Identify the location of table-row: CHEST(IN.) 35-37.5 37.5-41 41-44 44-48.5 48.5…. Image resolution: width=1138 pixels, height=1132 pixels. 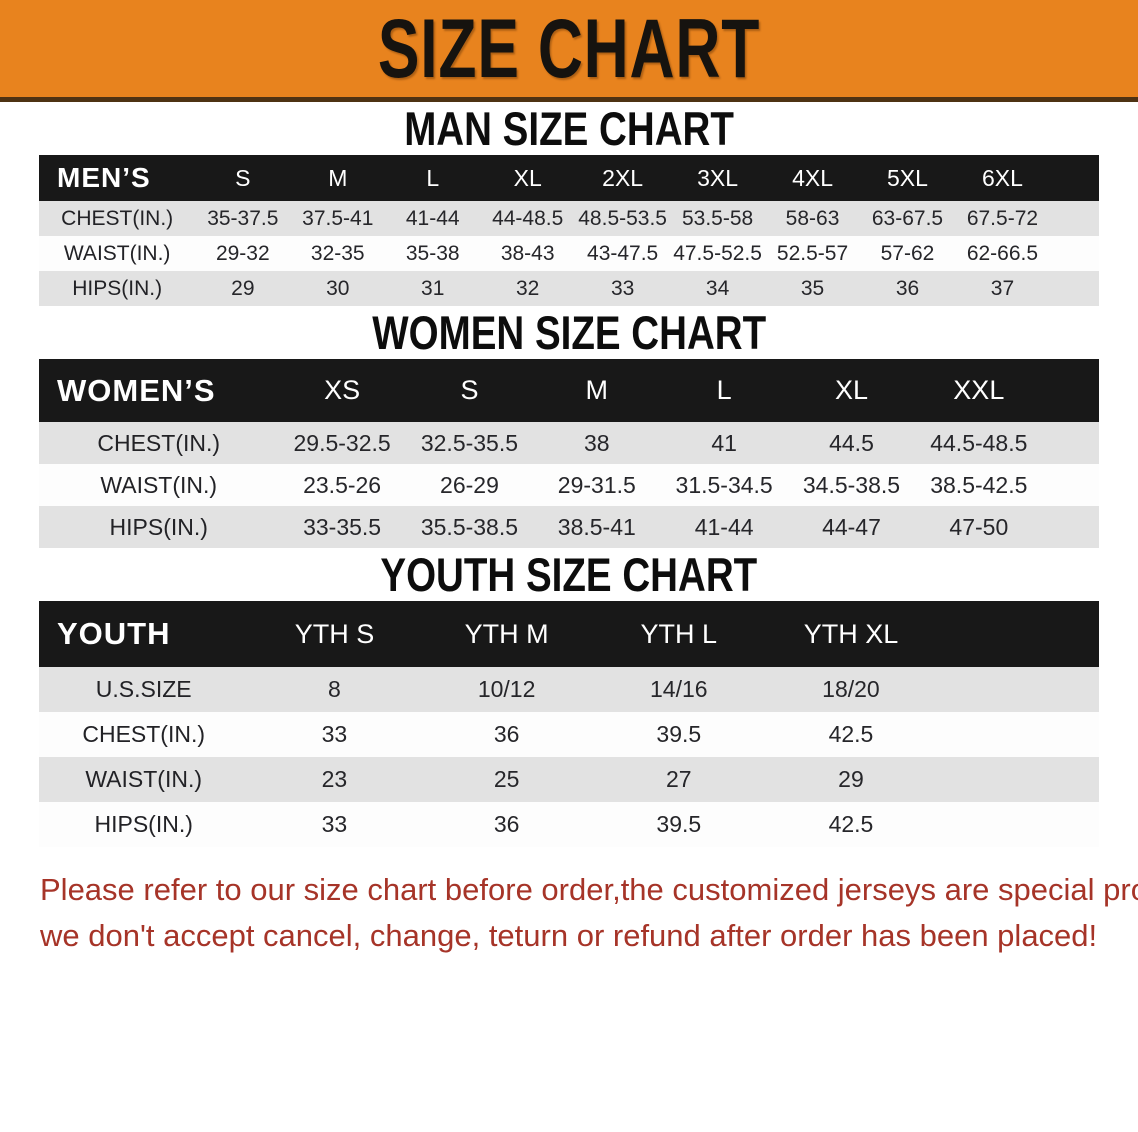
(569, 218).